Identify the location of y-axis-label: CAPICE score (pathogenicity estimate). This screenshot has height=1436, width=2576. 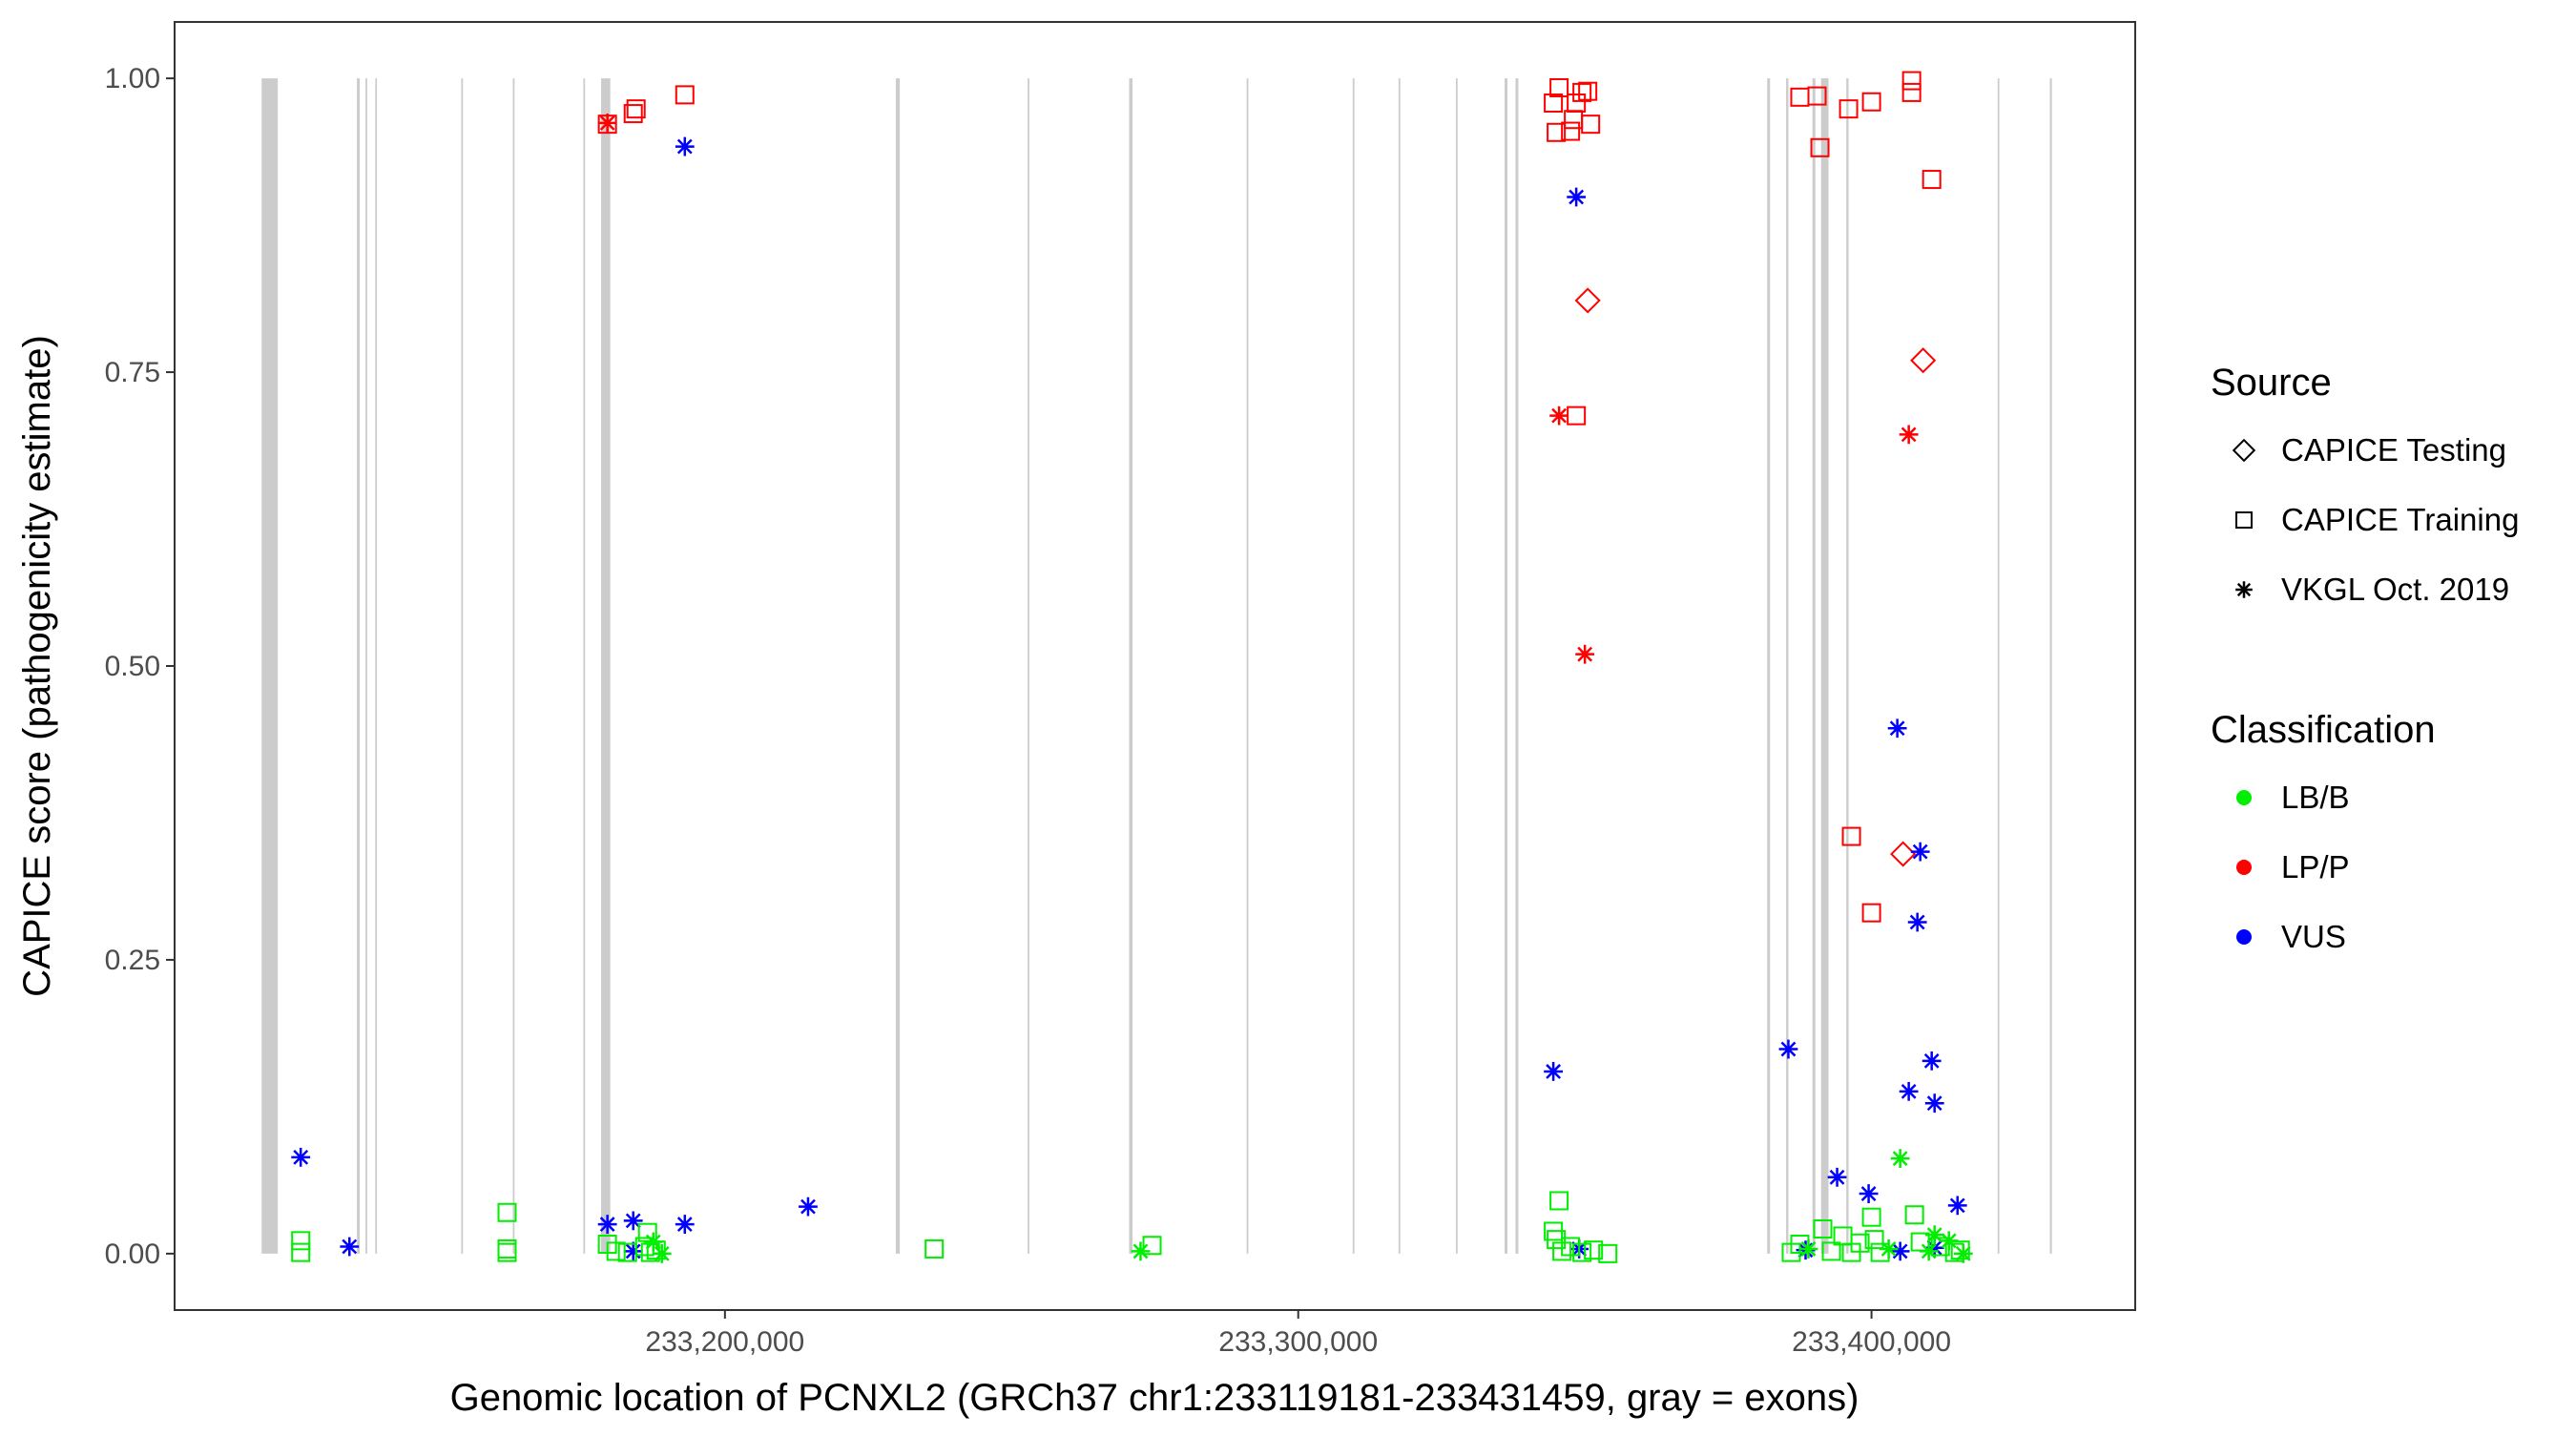
(37, 666).